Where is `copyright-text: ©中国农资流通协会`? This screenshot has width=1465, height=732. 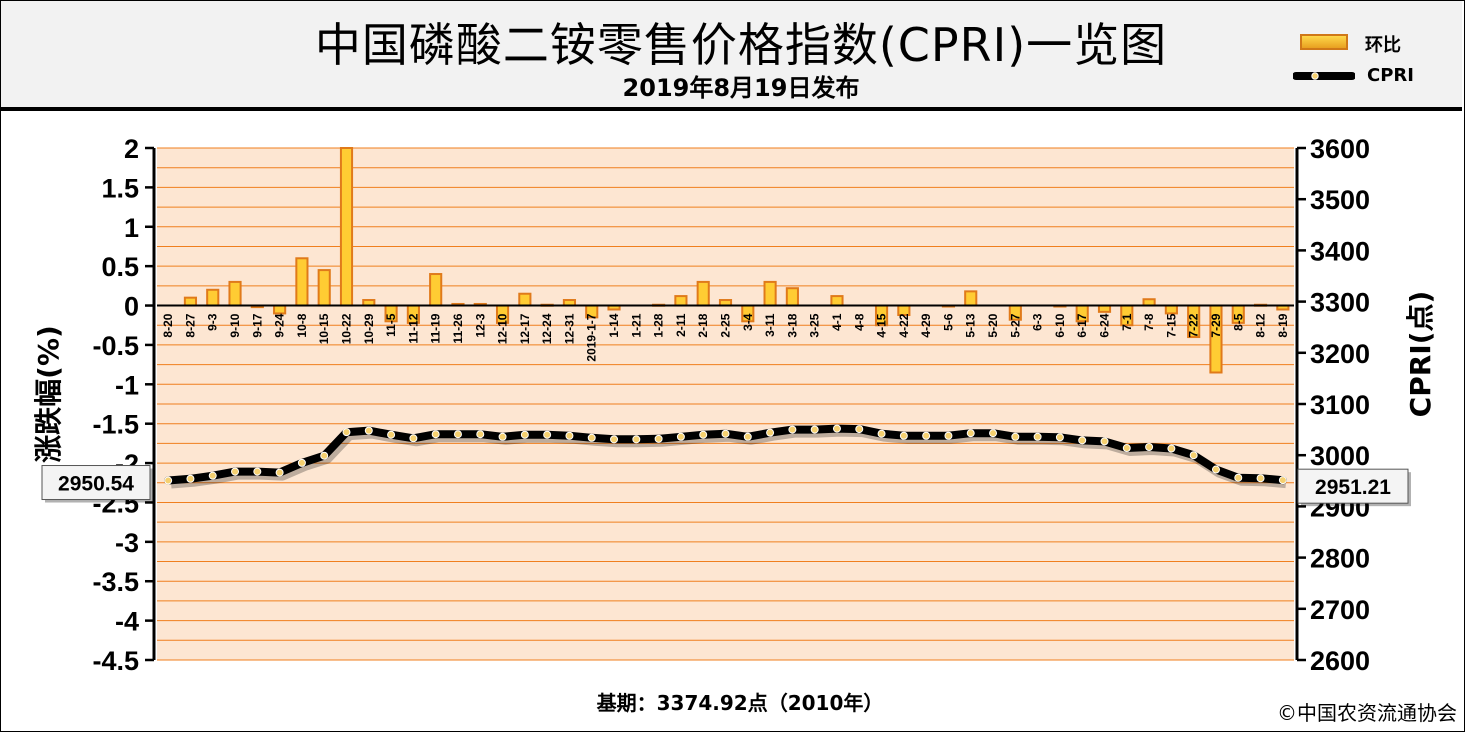 copyright-text: ©中国农资流通协会 is located at coordinates (1367, 713).